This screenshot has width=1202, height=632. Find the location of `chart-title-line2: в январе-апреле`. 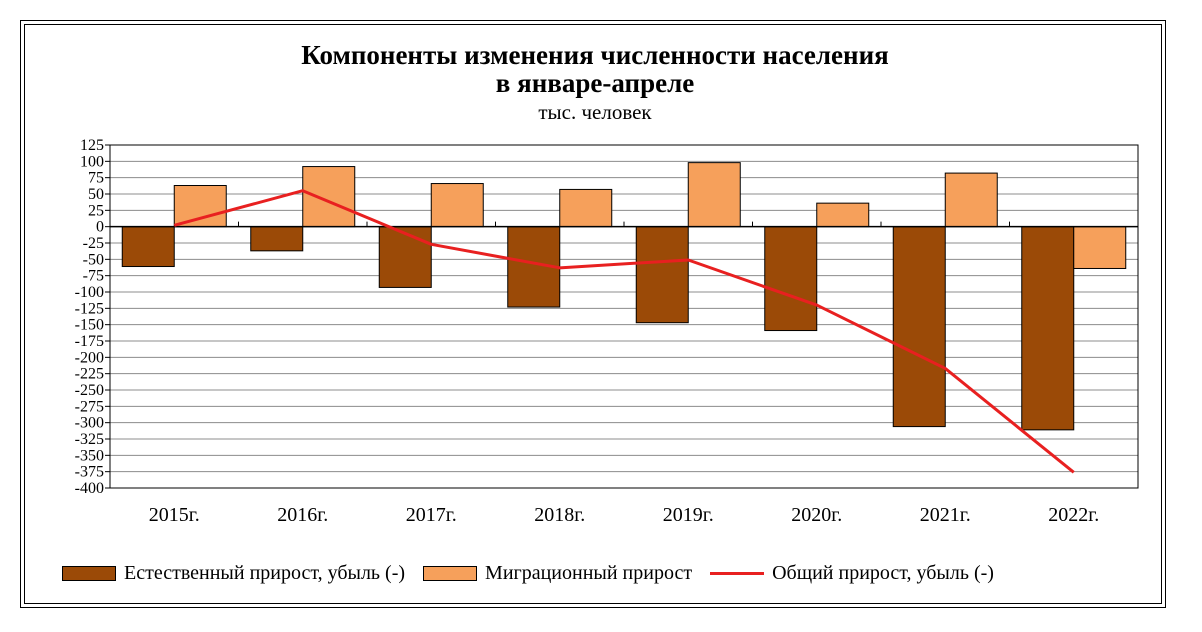

chart-title-line2: в январе-апреле is located at coordinates (595, 83).